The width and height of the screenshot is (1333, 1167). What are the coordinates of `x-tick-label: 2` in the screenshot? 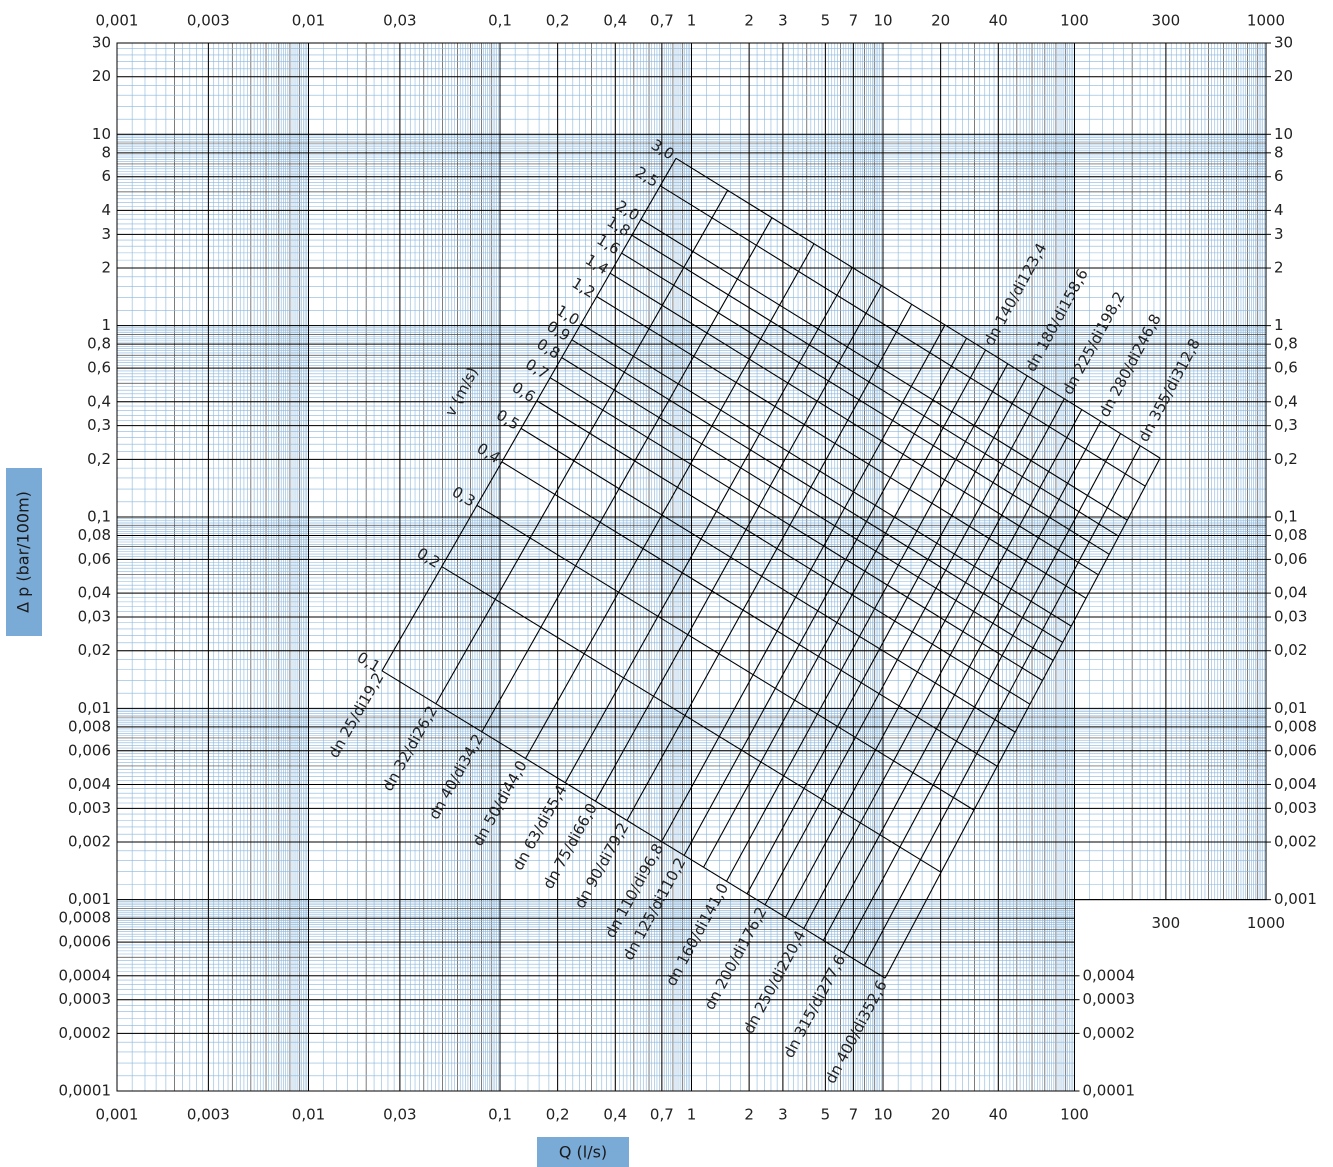 It's located at (749, 1115).